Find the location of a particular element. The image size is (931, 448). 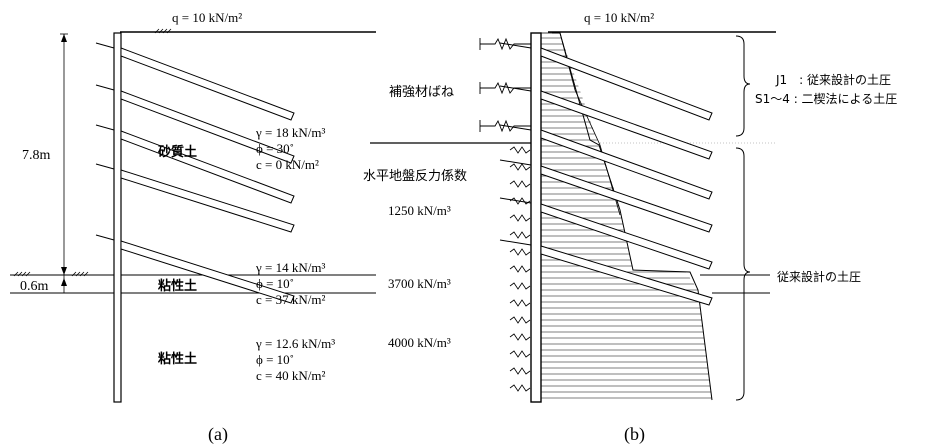

reinforcement-springs is located at coordinates (505, 85).